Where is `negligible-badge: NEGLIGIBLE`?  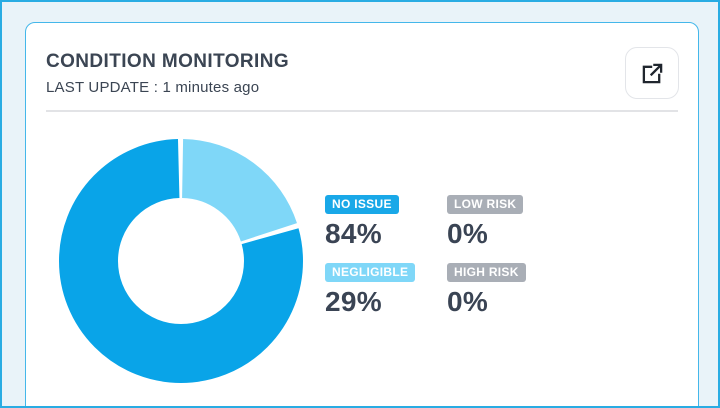
negligible-badge: NEGLIGIBLE is located at coordinates (370, 272).